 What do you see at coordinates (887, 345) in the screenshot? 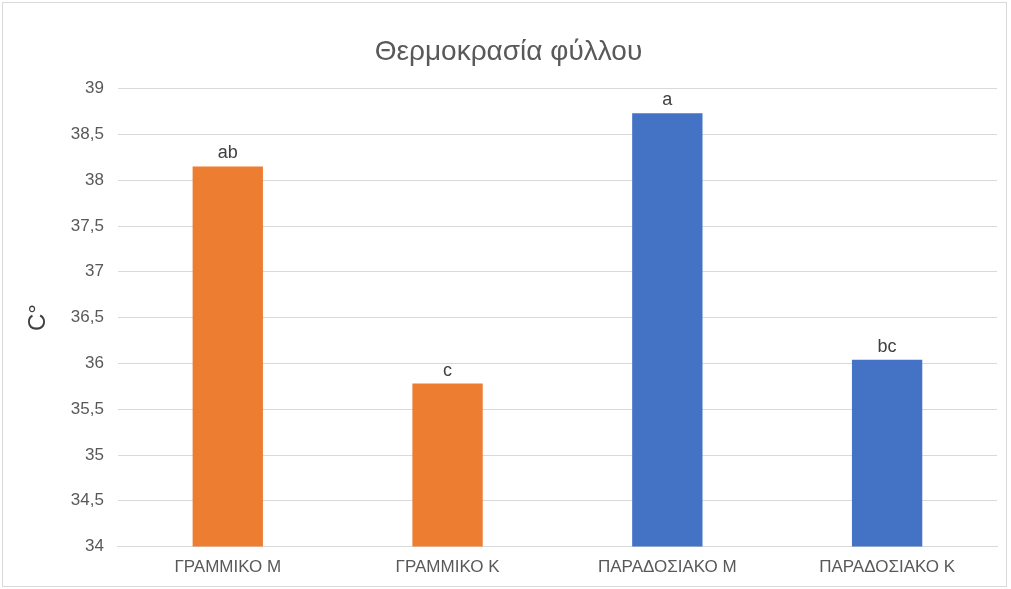
I see `data-label: bc` at bounding box center [887, 345].